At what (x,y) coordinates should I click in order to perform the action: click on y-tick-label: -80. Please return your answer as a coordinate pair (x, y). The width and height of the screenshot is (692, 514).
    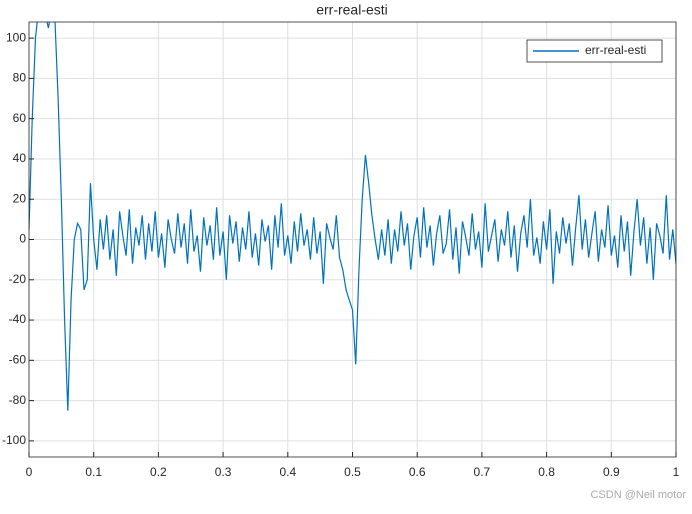
    Looking at the image, I should click on (18, 400).